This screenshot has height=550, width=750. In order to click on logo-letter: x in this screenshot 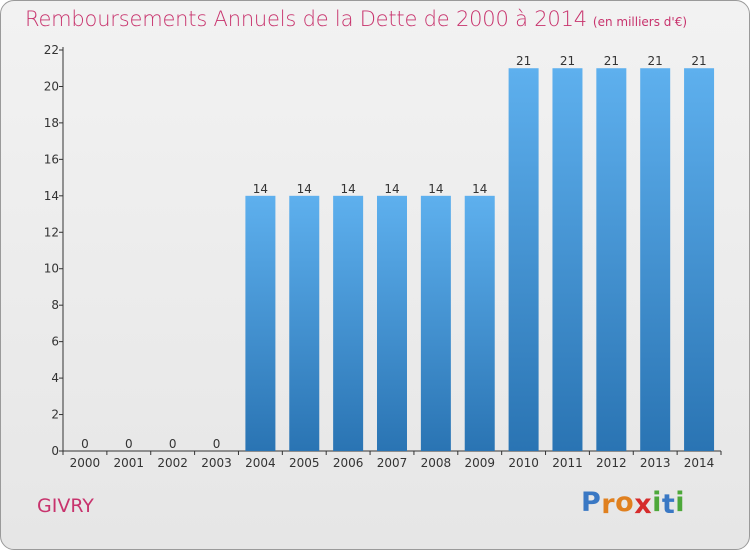, I will do `click(643, 504)`.